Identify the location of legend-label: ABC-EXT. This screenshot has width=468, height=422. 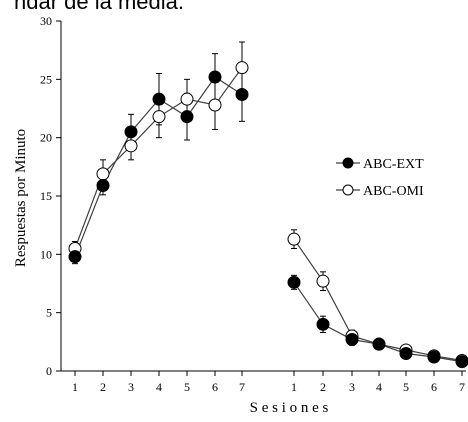
(393, 164).